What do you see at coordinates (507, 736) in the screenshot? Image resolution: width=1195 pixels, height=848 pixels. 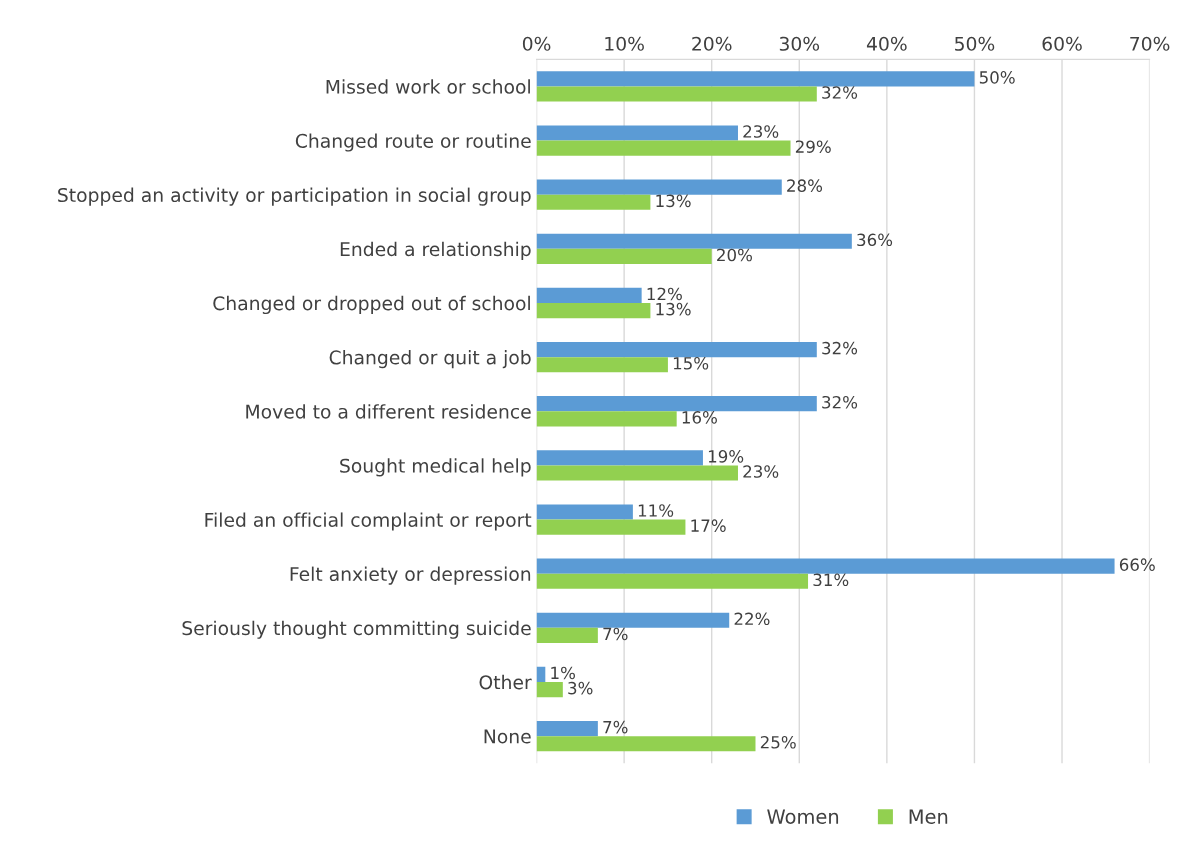 I see `y-tick-label: None` at bounding box center [507, 736].